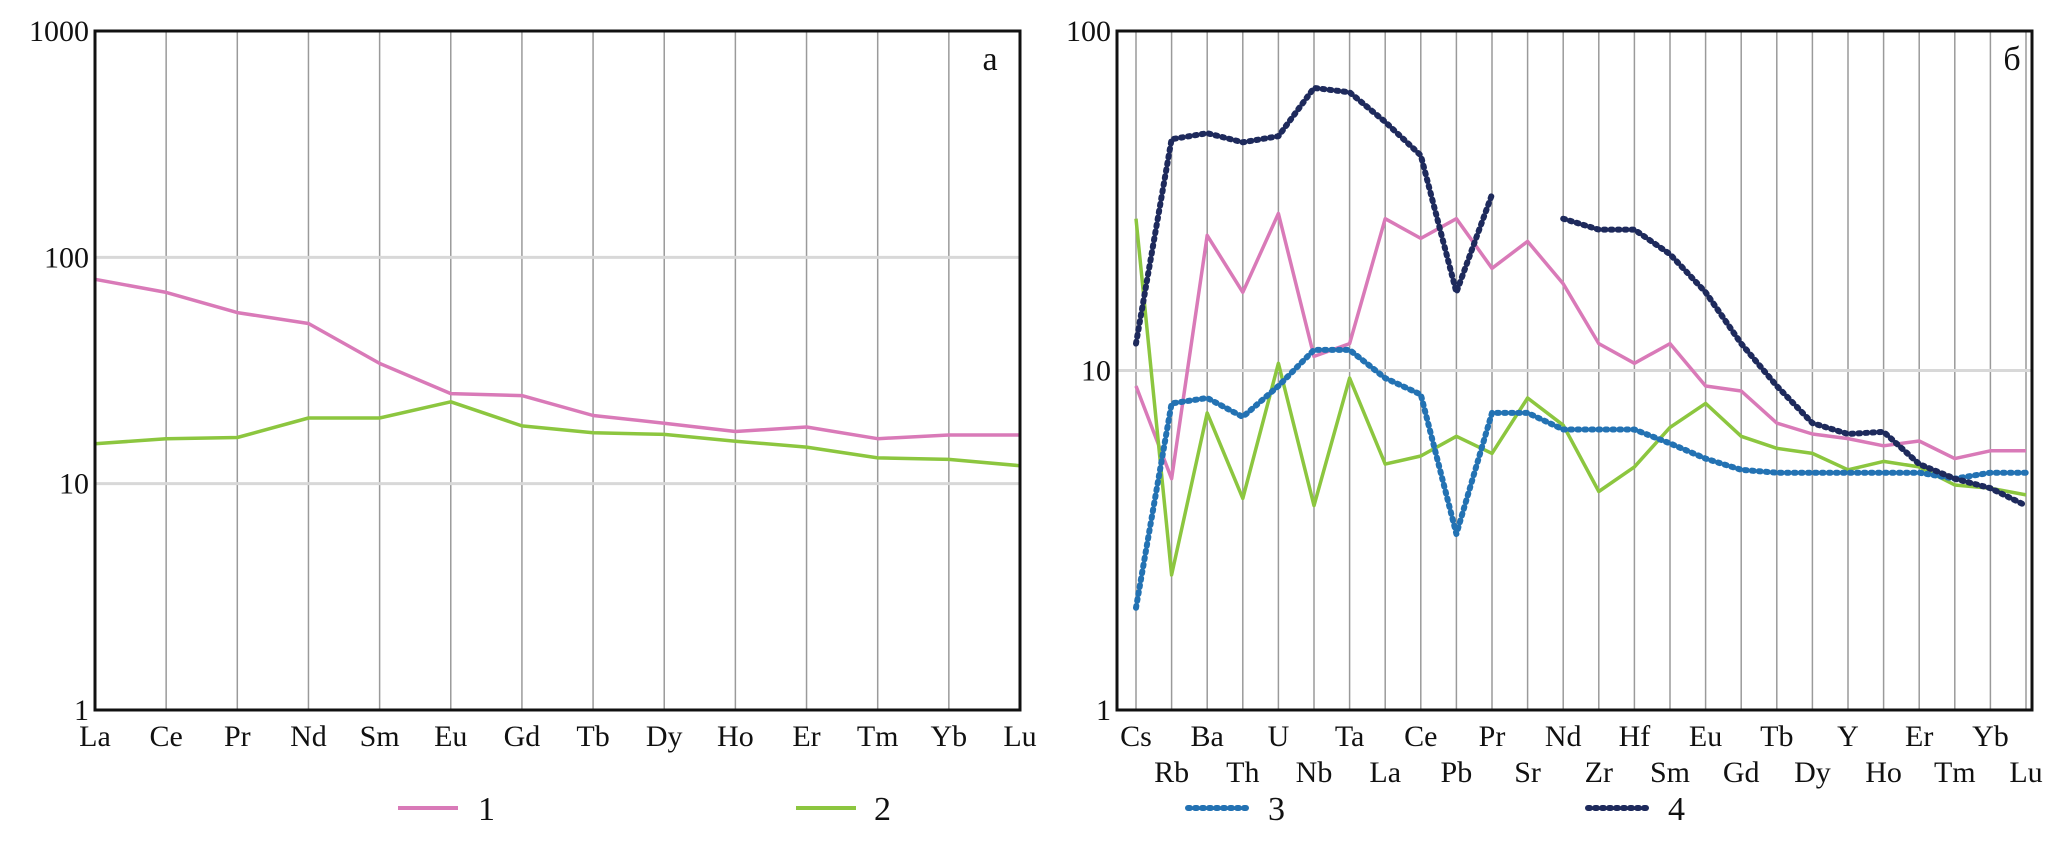 Image resolution: width=2067 pixels, height=842 pixels. I want to click on x-tick-label: Pb, so click(1457, 772).